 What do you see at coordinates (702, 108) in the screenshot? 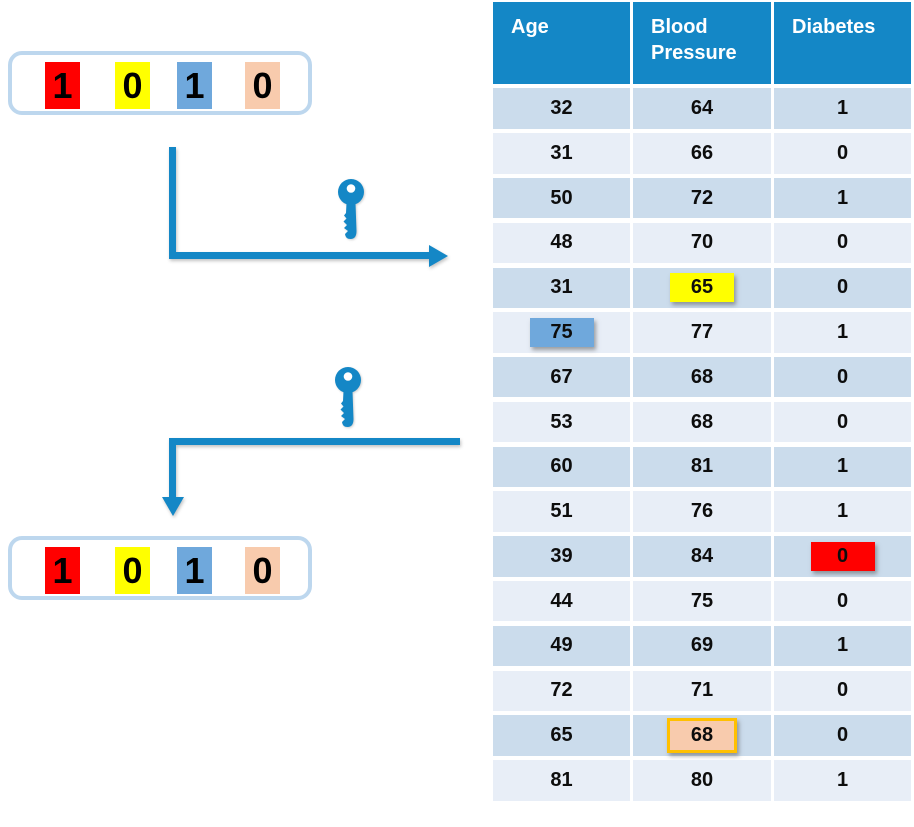
I see `table-cell: 64` at bounding box center [702, 108].